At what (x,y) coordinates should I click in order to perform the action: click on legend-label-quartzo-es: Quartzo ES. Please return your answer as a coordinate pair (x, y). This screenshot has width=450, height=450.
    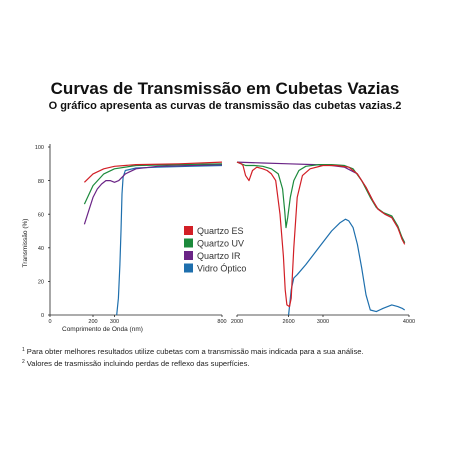
    Looking at the image, I should click on (220, 231).